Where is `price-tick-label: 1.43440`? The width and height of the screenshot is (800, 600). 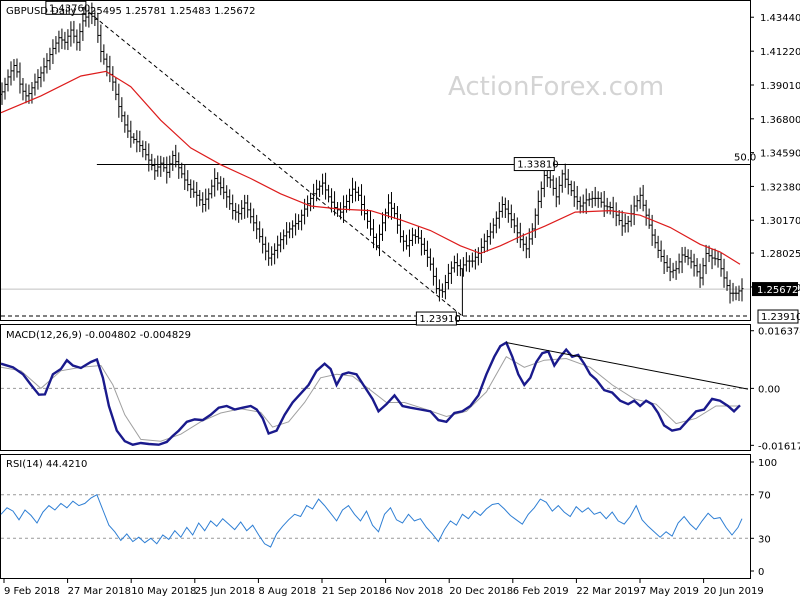
price-tick-label: 1.43440 is located at coordinates (780, 18).